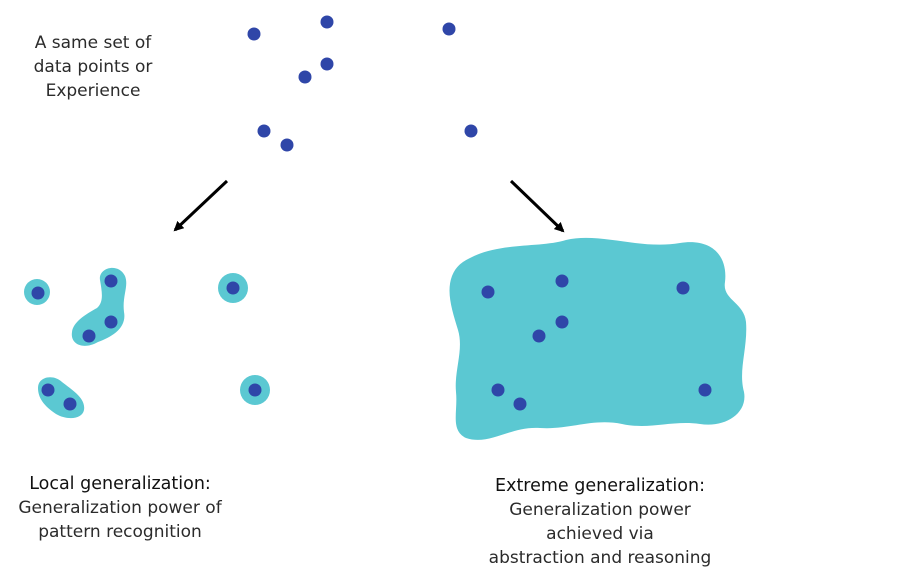 The image size is (903, 577). What do you see at coordinates (596, 342) in the screenshot?
I see `extreme-data-points` at bounding box center [596, 342].